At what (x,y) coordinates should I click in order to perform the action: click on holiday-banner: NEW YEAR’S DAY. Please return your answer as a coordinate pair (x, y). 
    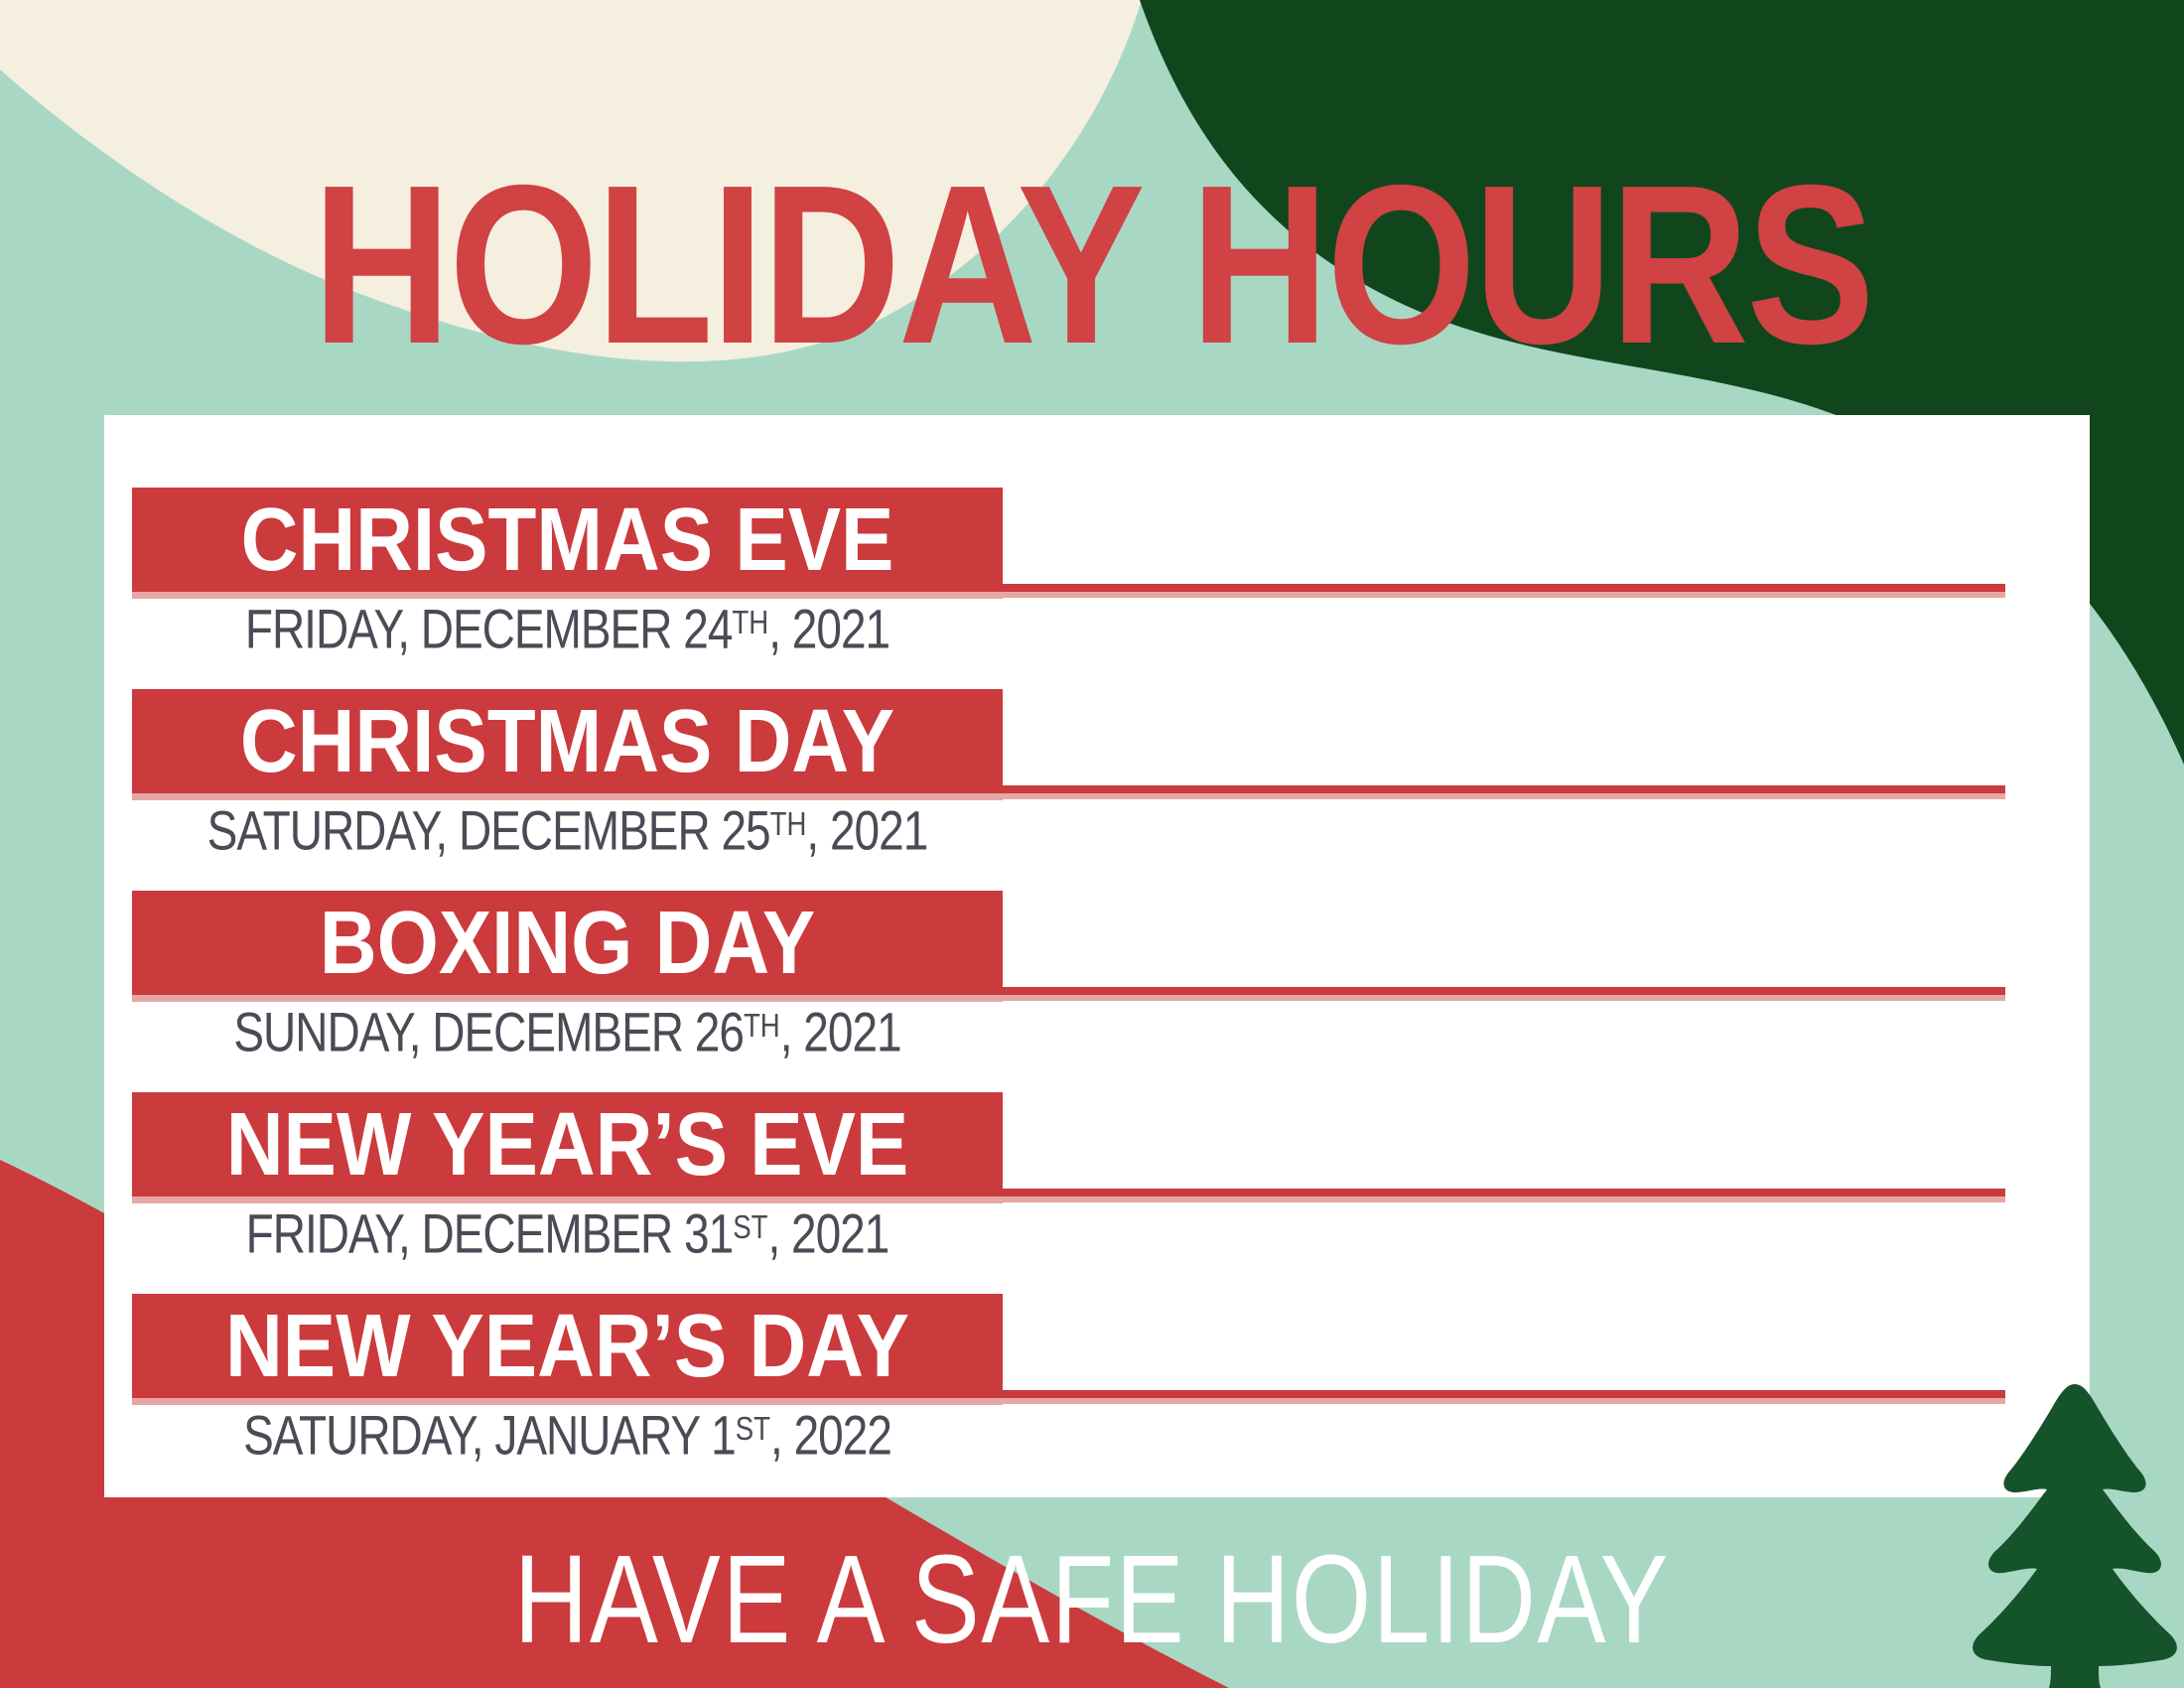
    Looking at the image, I should click on (567, 1346).